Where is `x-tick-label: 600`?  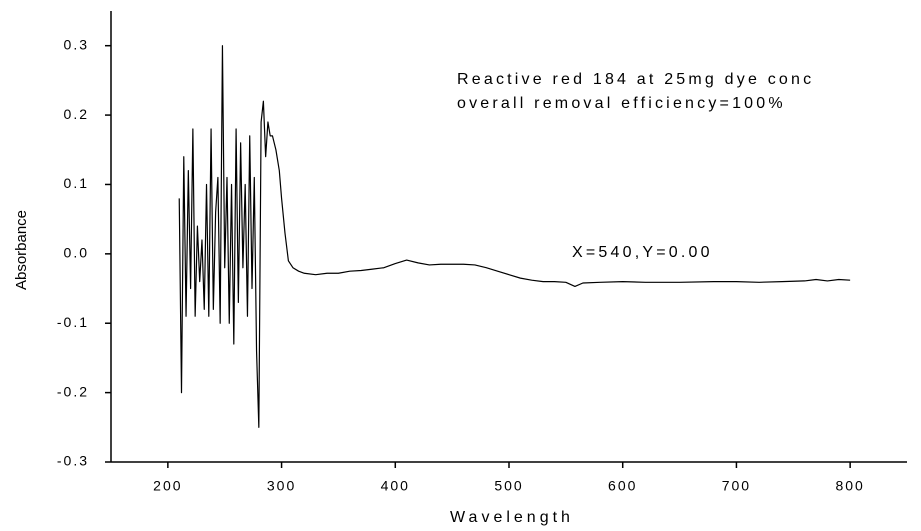 x-tick-label: 600 is located at coordinates (622, 486).